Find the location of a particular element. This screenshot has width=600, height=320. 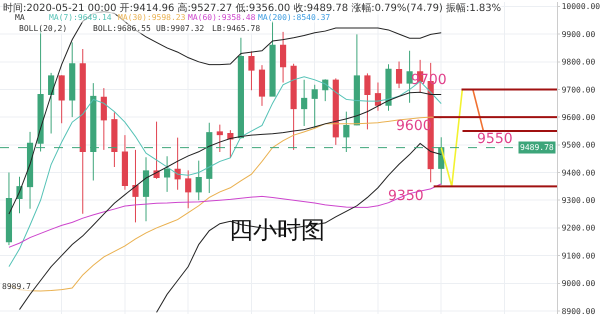

annotation: 时间:2020-05-21 00:00 开:9414.96 高:9527.27 低:9356.00 收:9489.78 涨幅:0.79%(74.79) 振幅:1.83% is located at coordinates (252, 8).